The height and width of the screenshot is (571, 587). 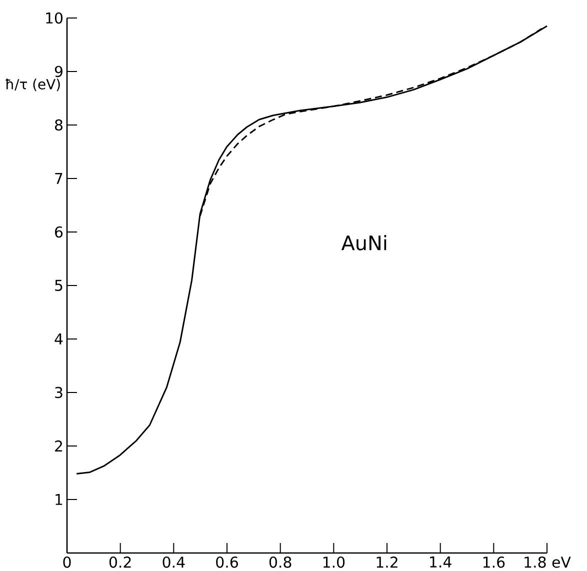 I want to click on x-tick-label: 0.6, so click(x=227, y=562).